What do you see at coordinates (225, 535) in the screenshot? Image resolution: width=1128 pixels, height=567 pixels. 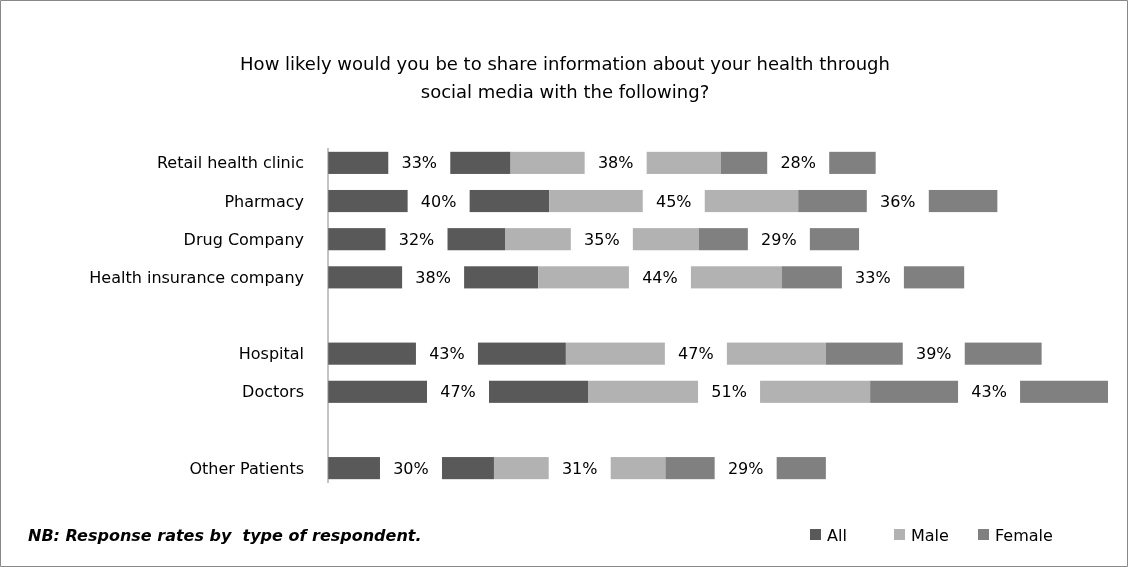 I see `text: NB: Response rates by type of respondent.` at bounding box center [225, 535].